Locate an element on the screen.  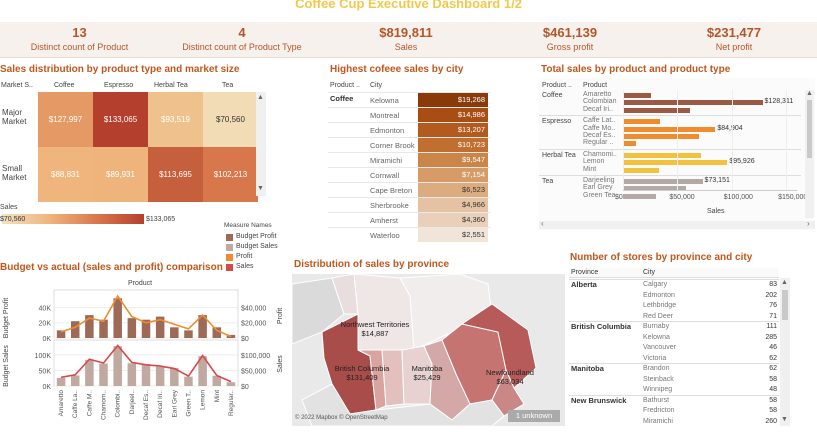
product-sales-hscroll: ‹ › is located at coordinates (677, 224).